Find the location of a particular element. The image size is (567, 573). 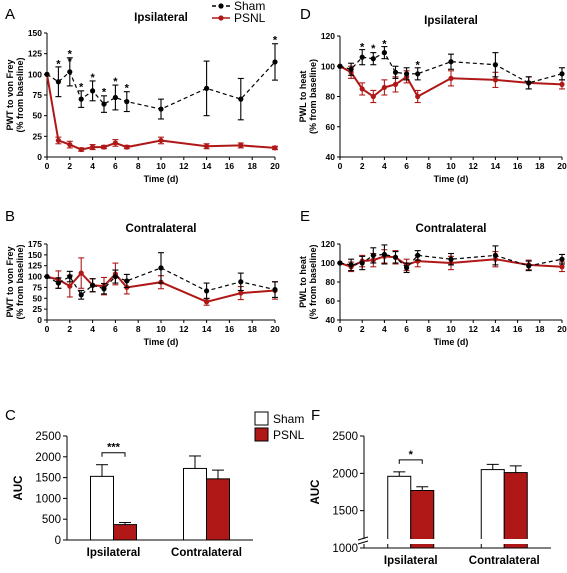

panel-title: Ipsilateral is located at coordinates (451, 21).